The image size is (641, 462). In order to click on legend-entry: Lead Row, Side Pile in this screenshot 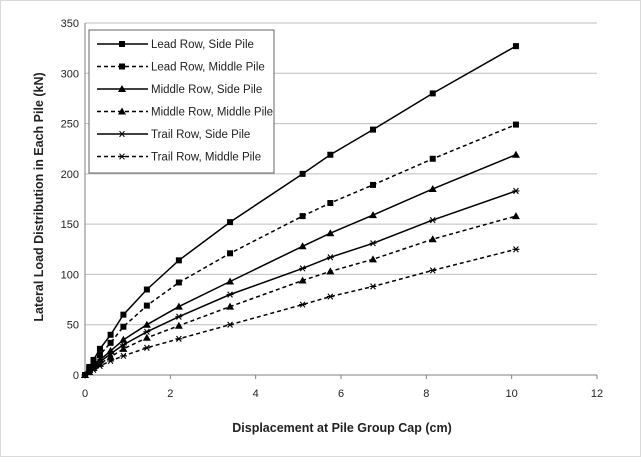, I will do `click(175, 45)`.